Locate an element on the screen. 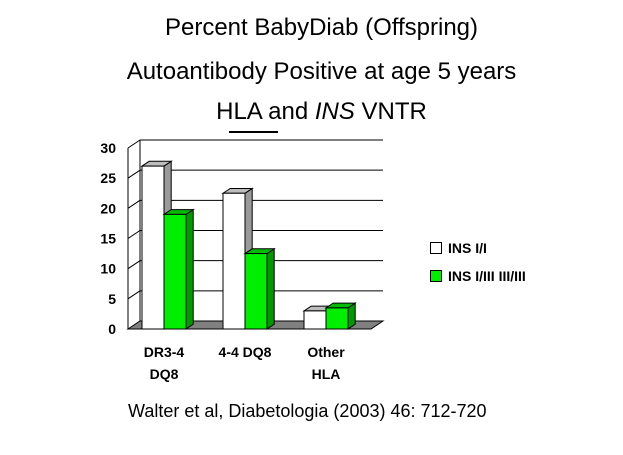 The width and height of the screenshot is (623, 455). y-tick-label: 20 is located at coordinates (108, 208).